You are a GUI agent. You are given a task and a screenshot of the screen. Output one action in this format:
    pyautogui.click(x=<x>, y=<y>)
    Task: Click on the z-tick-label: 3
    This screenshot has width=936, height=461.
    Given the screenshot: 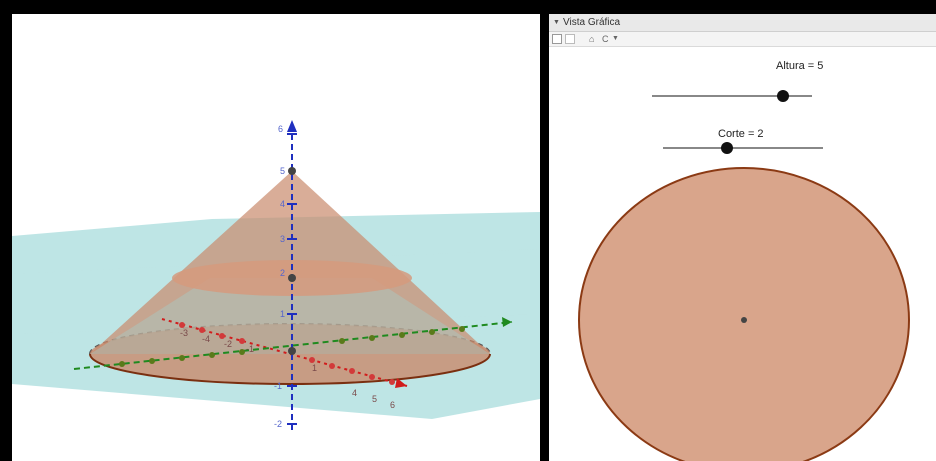 What is the action you would take?
    pyautogui.click(x=282, y=239)
    